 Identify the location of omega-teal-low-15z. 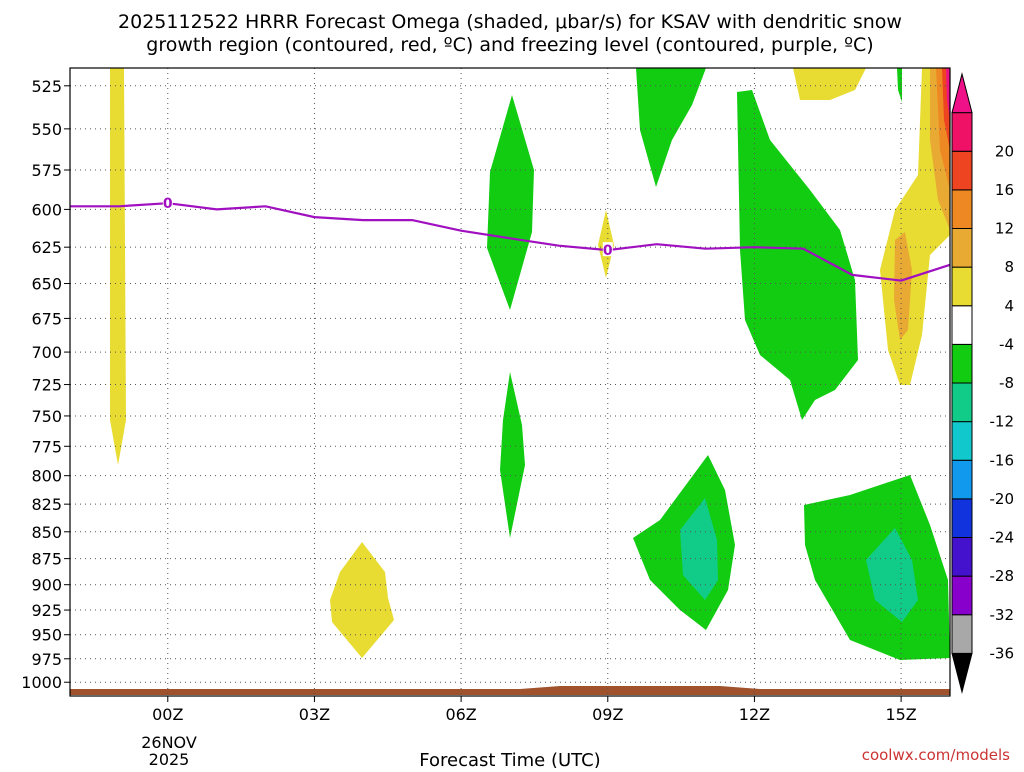
(892, 575).